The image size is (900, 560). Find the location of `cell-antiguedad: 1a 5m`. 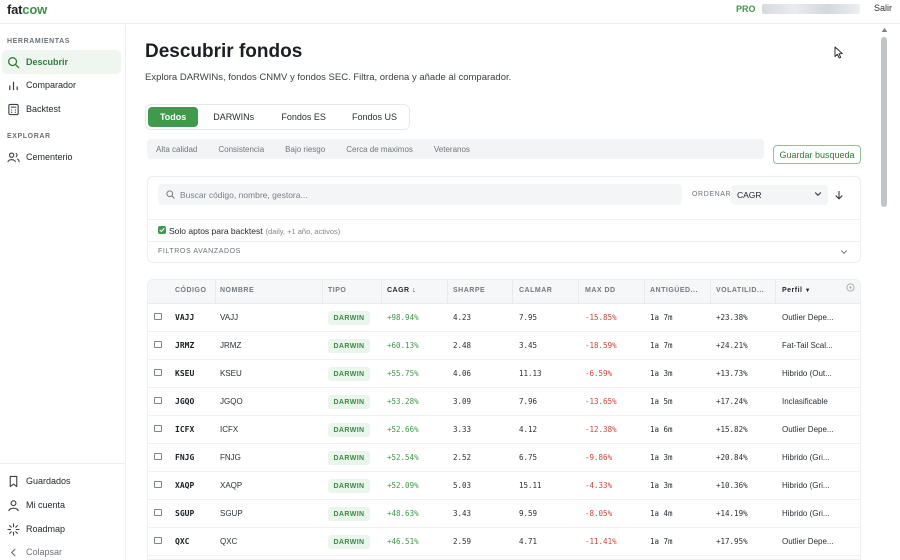

cell-antiguedad: 1a 5m is located at coordinates (661, 401).